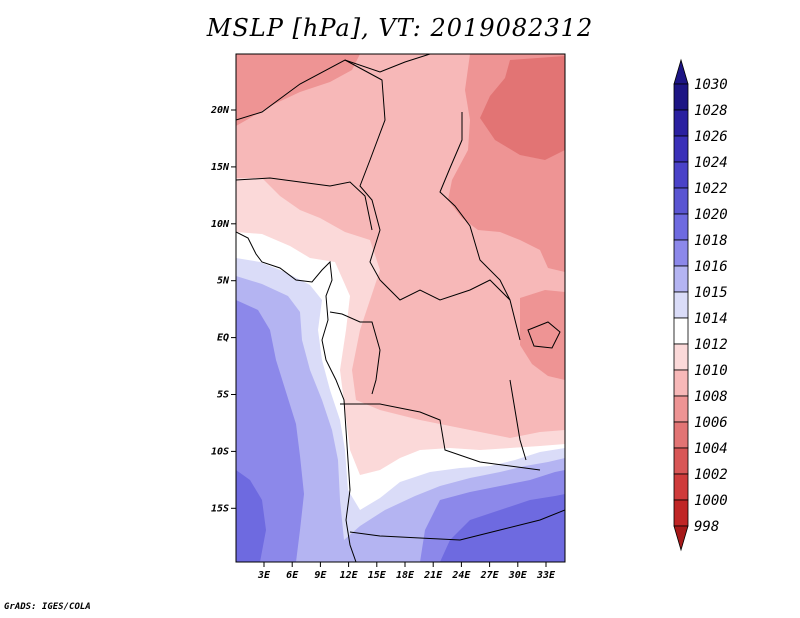  What do you see at coordinates (711, 475) in the screenshot?
I see `colorbar-label: 1002` at bounding box center [711, 475].